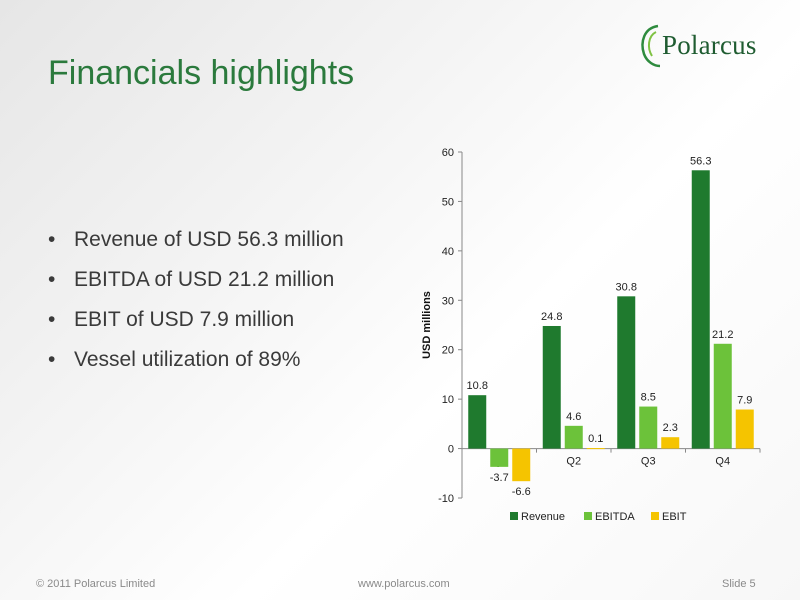  Describe the element at coordinates (404, 584) in the screenshot. I see `footer-website: www.polarcus.com` at that location.